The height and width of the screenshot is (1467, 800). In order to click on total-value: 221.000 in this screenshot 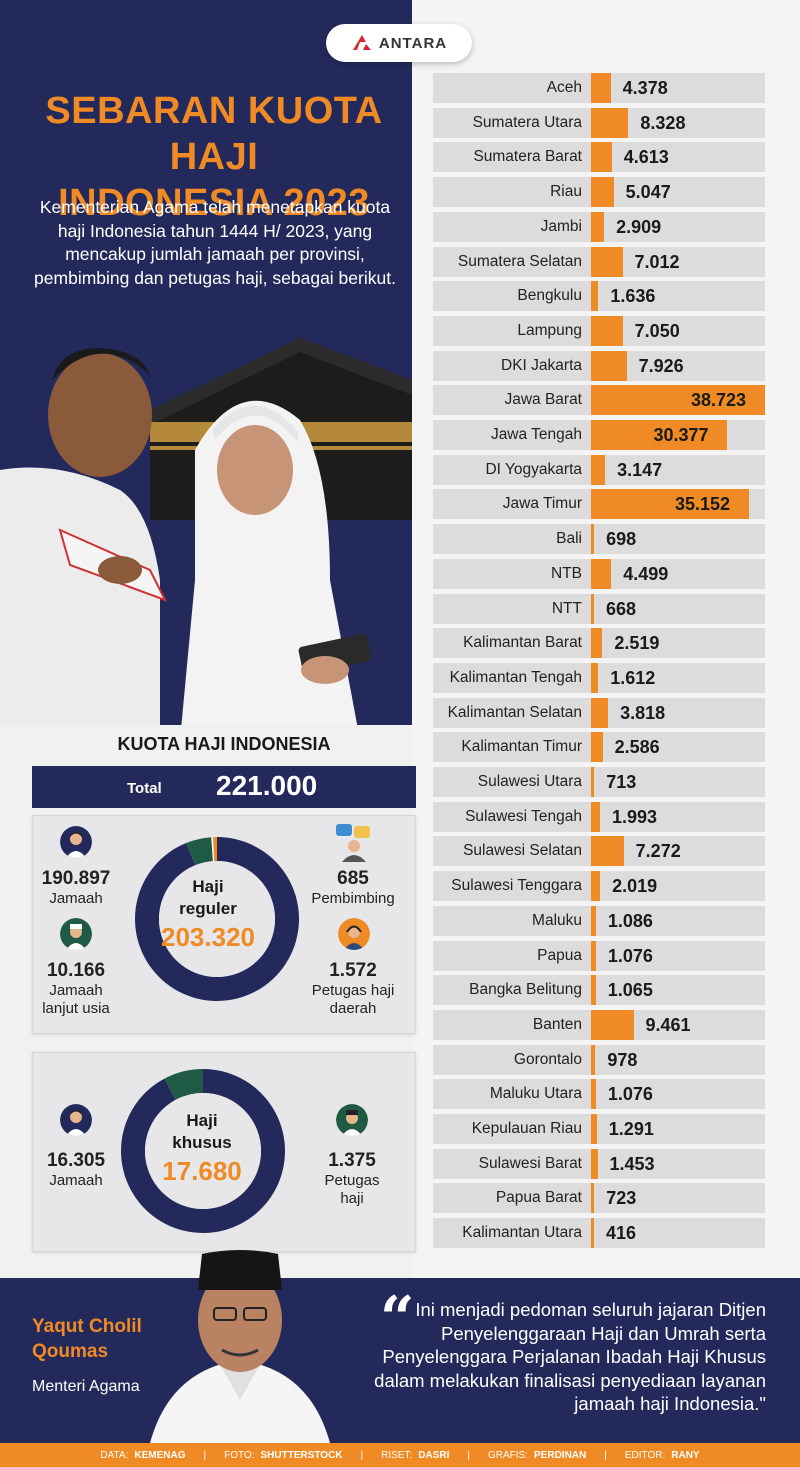, I will do `click(267, 785)`.